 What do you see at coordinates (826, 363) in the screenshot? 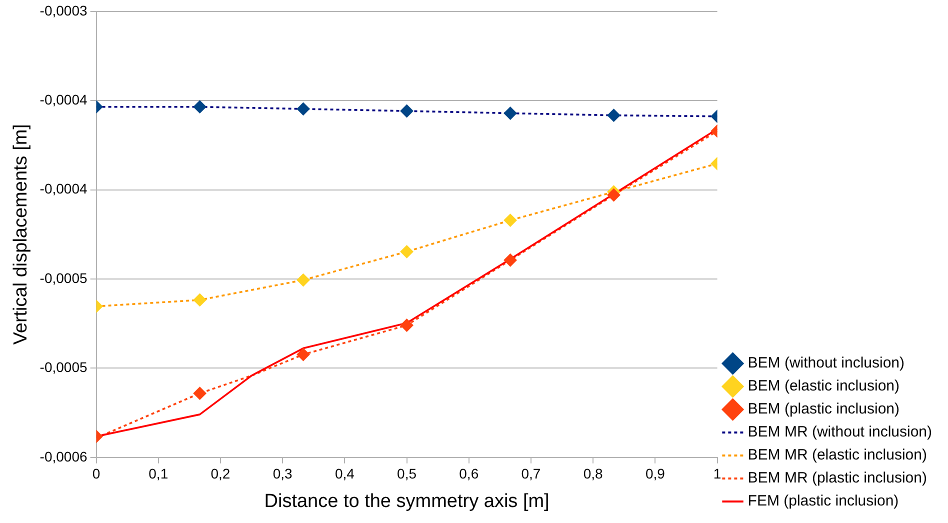
I see `legend-label: BEM (without inclusion)` at bounding box center [826, 363].